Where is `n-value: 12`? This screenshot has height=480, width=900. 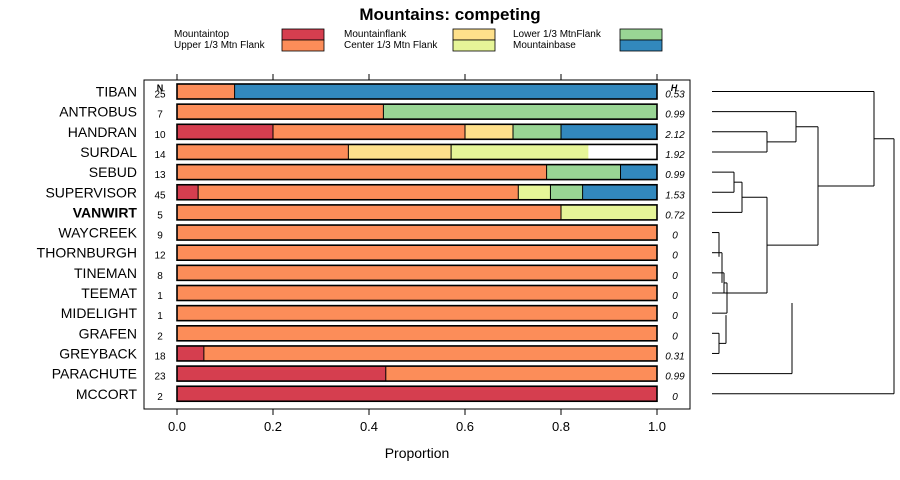
n-value: 12 is located at coordinates (160, 256).